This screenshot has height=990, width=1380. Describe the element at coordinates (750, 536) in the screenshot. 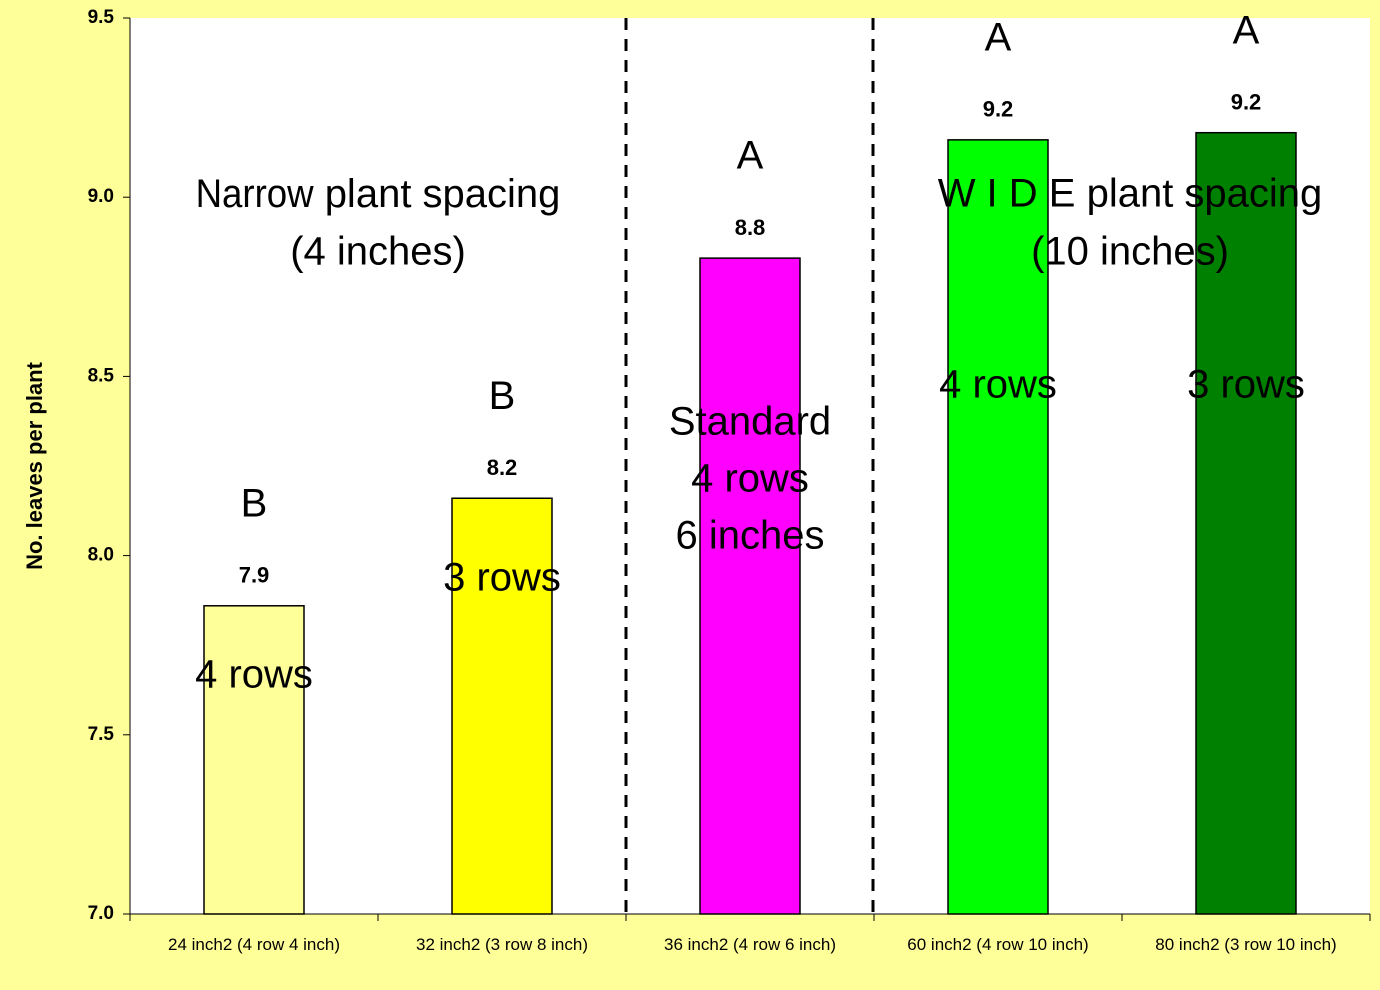

I see `bar-text: 6 inches` at that location.